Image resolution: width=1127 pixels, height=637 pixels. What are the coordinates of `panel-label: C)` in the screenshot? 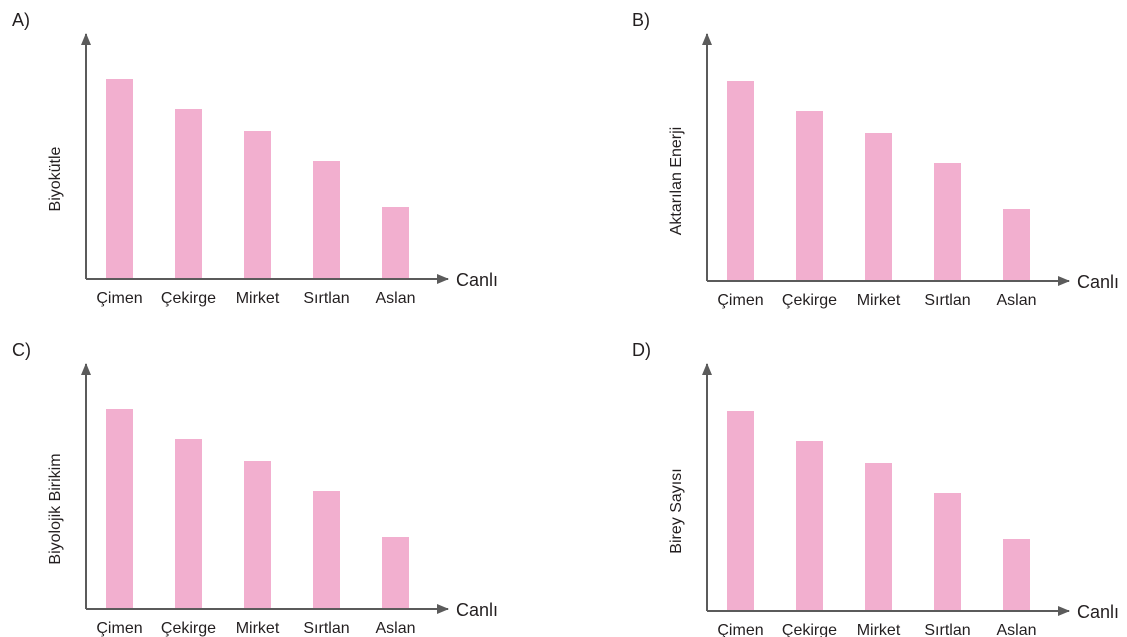 It's located at (21, 350).